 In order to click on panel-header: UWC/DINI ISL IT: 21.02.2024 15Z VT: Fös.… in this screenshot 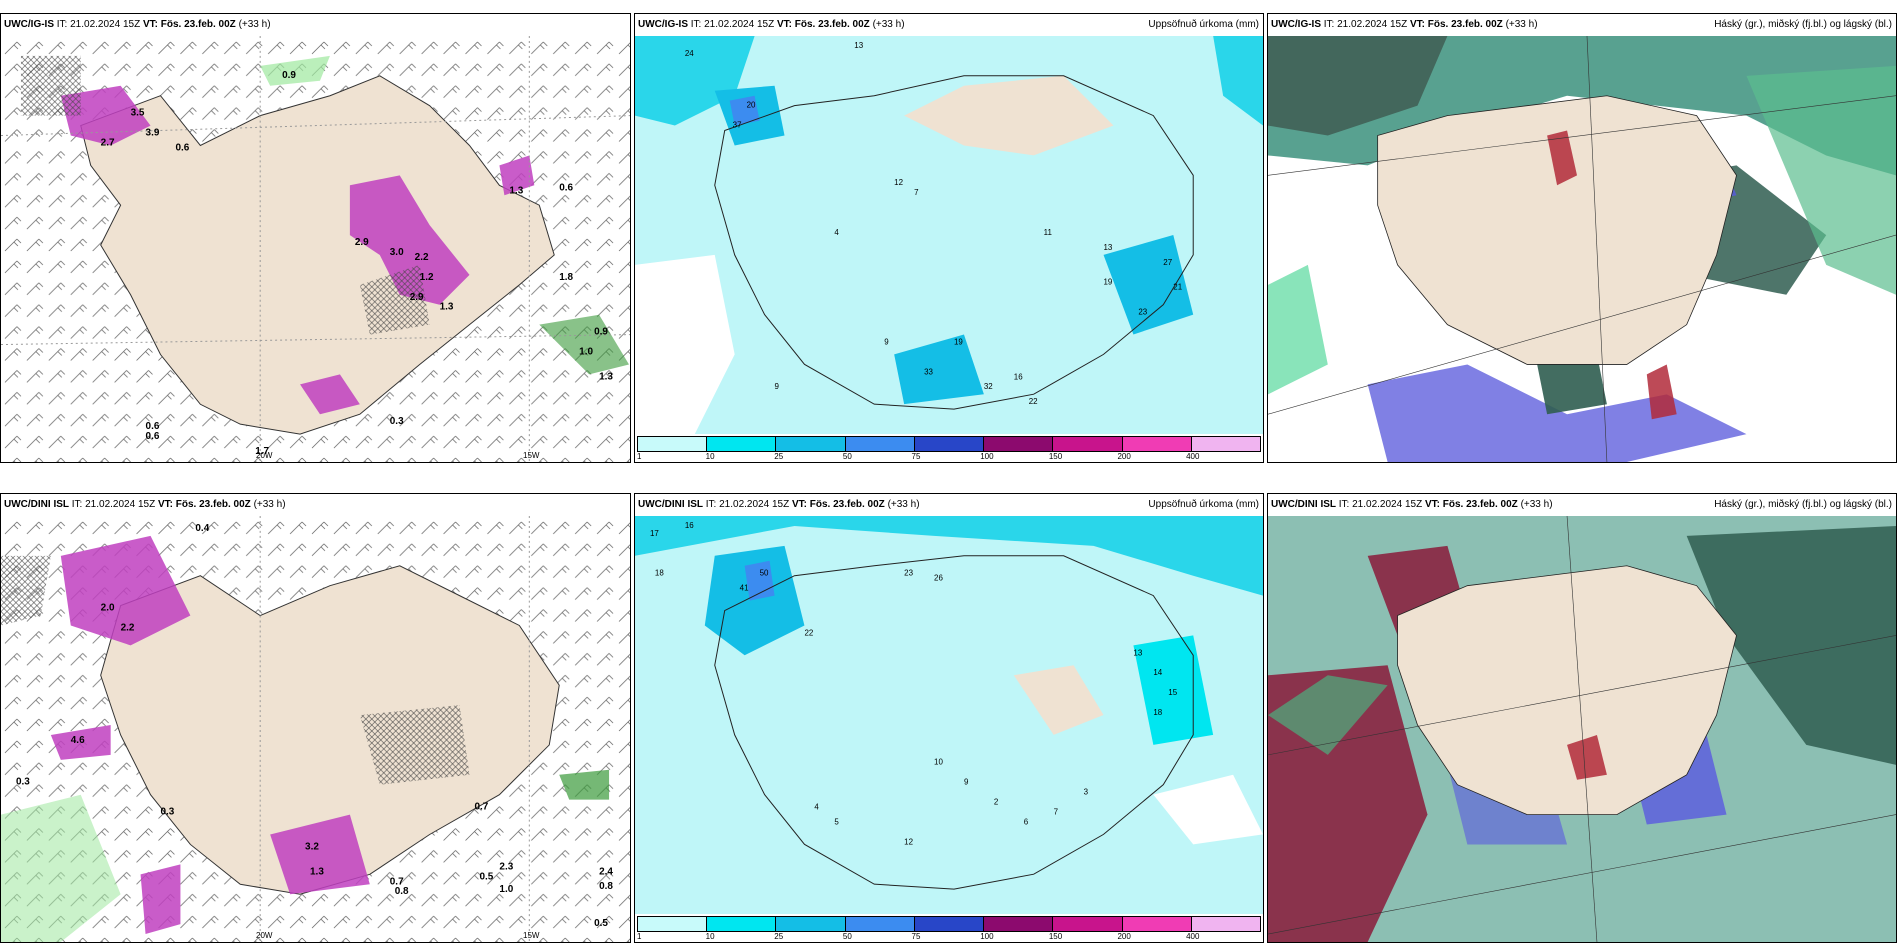, I will do `click(1582, 505)`.